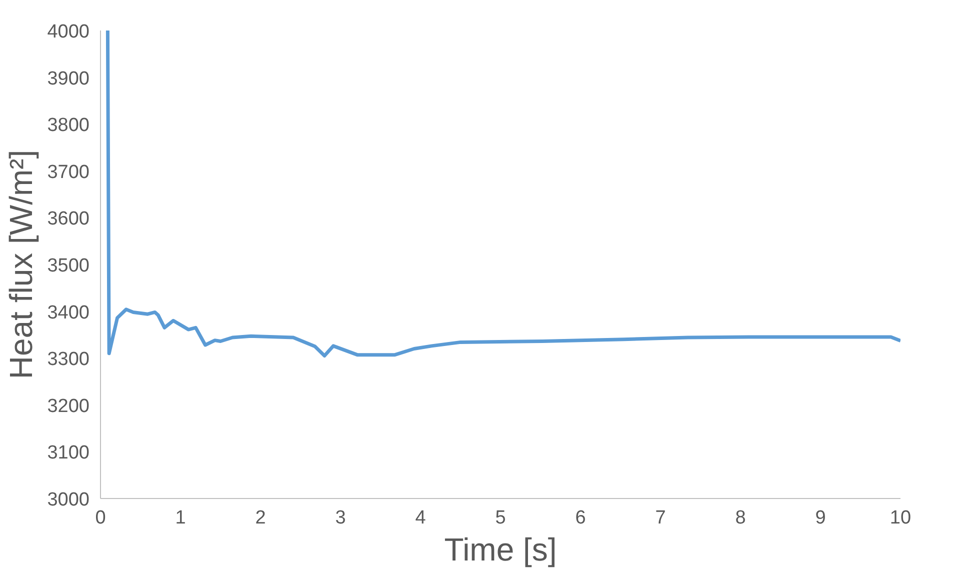 This screenshot has height=578, width=957. Describe the element at coordinates (260, 518) in the screenshot. I see `x-tick-label: 2` at that location.